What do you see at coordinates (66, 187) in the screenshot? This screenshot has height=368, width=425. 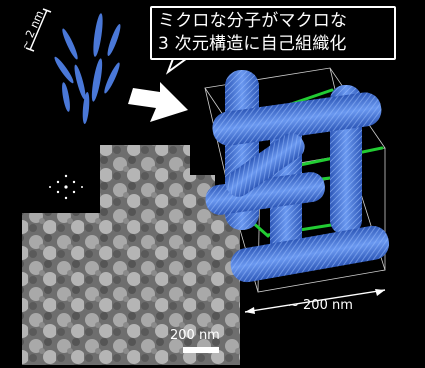 I see `diffraction-pattern` at bounding box center [66, 187].